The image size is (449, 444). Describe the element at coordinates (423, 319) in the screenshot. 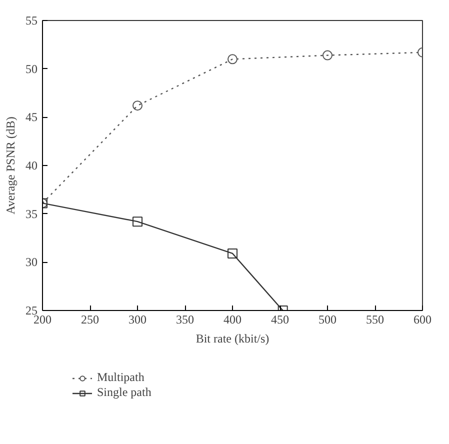

I see `x-tick-label: 600` at that location.